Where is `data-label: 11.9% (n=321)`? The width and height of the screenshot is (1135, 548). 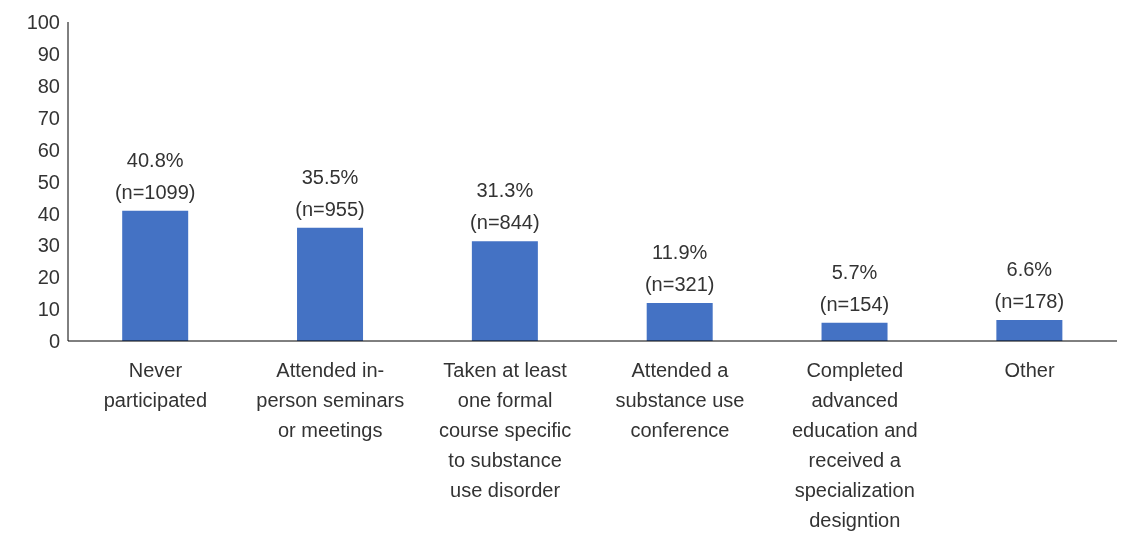 data-label: 11.9% (n=321) is located at coordinates (679, 268).